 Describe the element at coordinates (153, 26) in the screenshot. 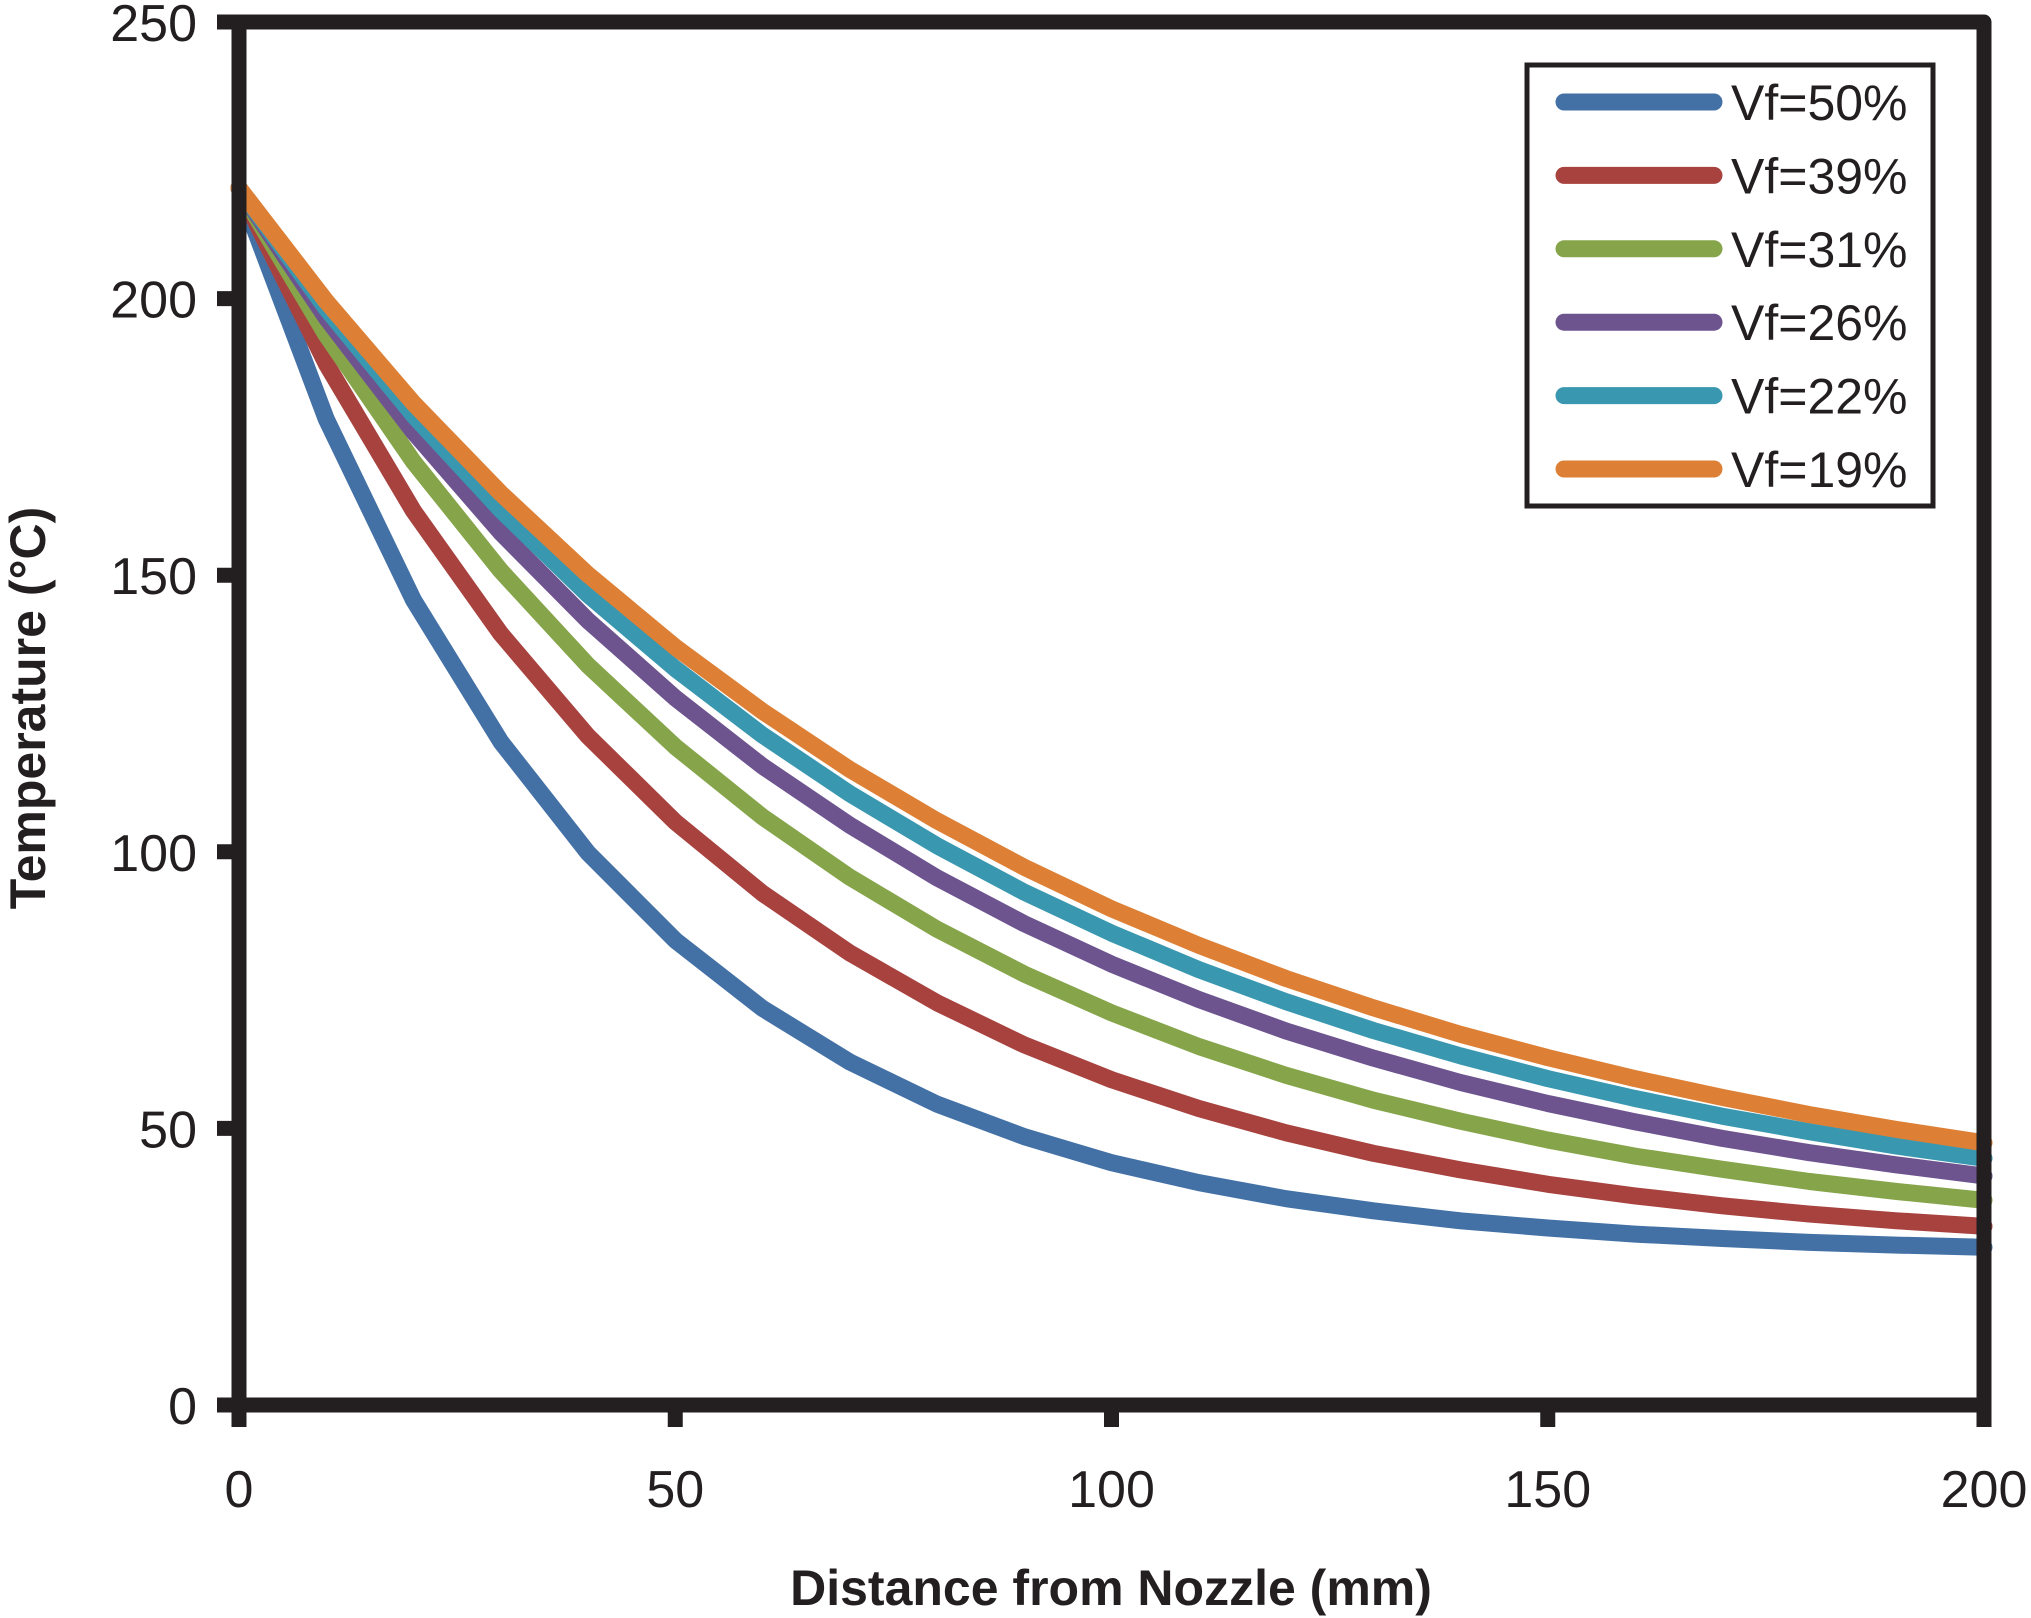

I see `y-tick-label: 250` at that location.